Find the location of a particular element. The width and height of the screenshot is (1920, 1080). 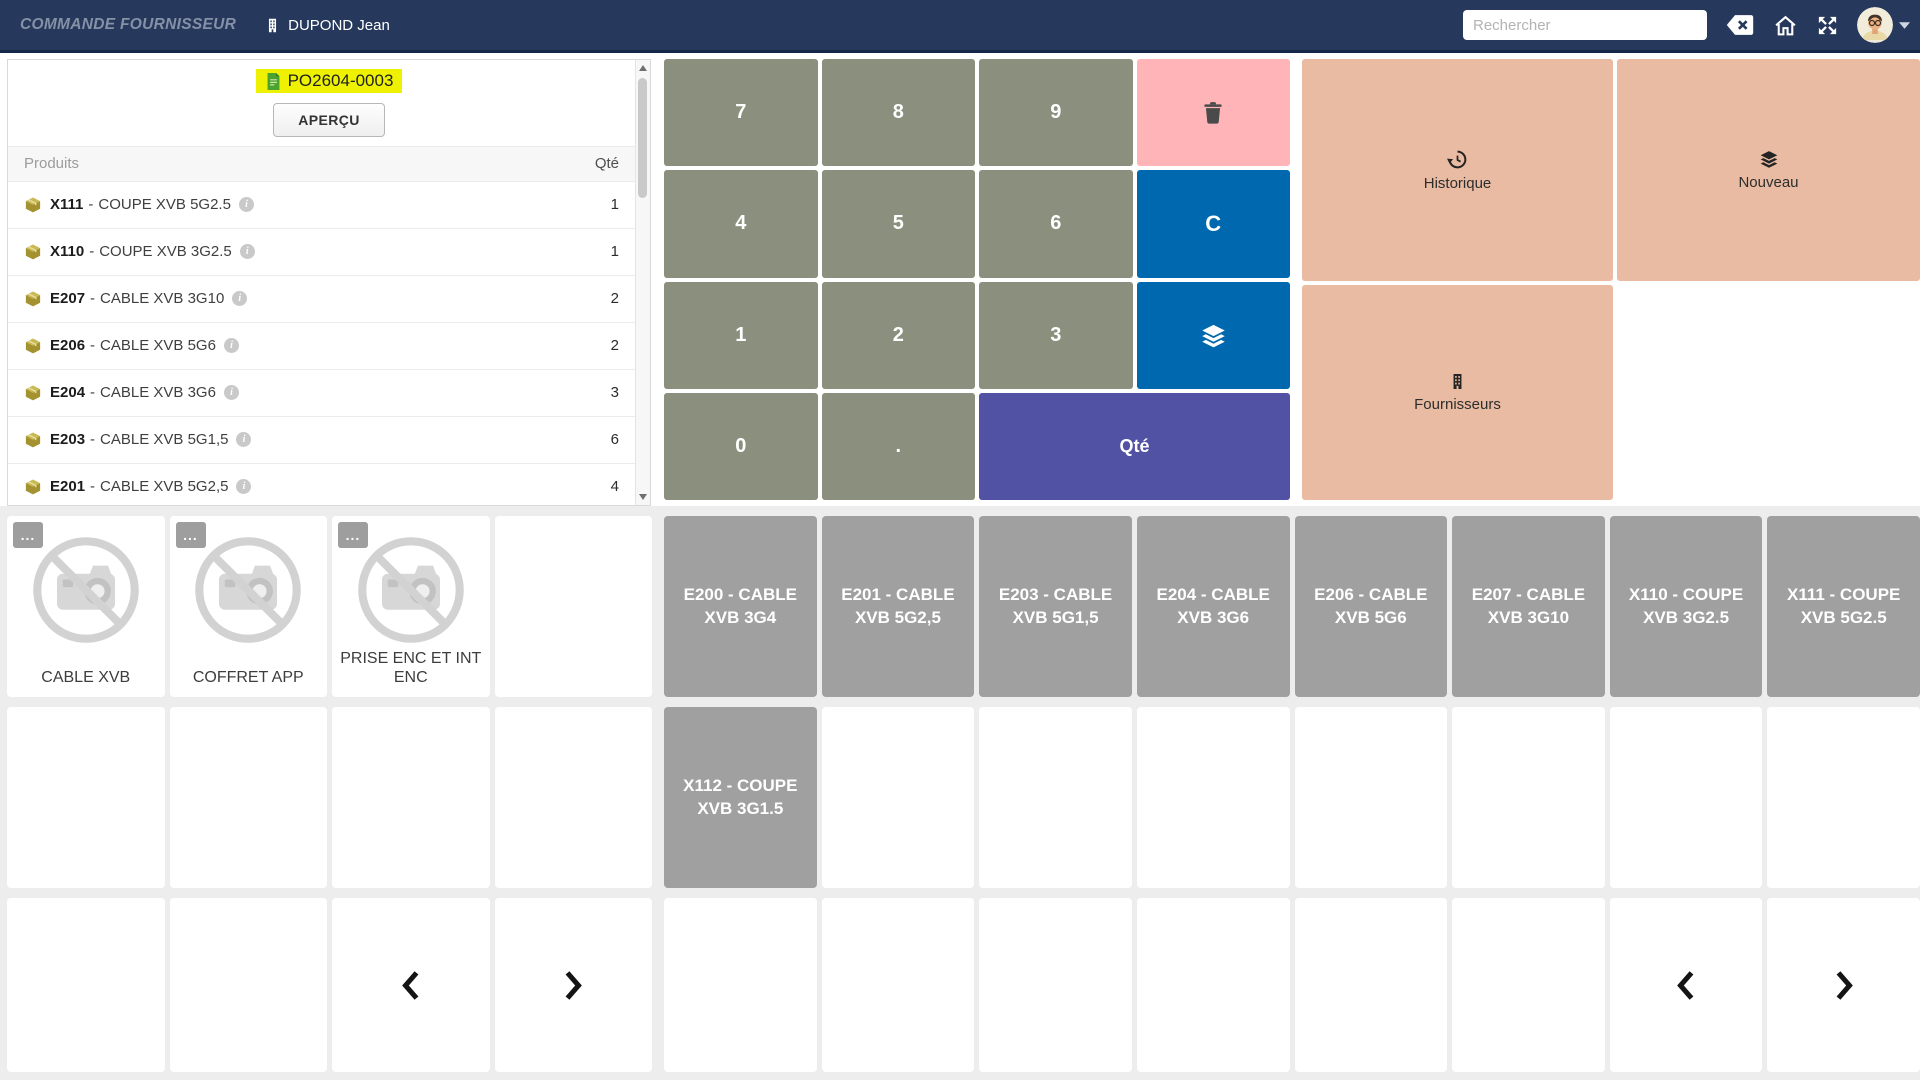

backspace-icon is located at coordinates (1740, 25).